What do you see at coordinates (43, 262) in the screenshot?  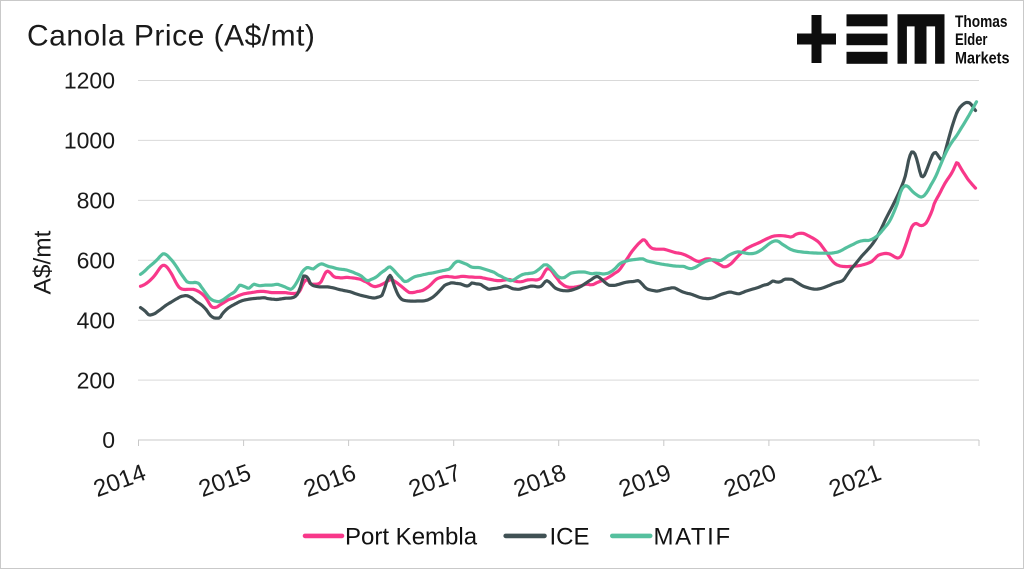 I see `svg-text: A$/mt` at bounding box center [43, 262].